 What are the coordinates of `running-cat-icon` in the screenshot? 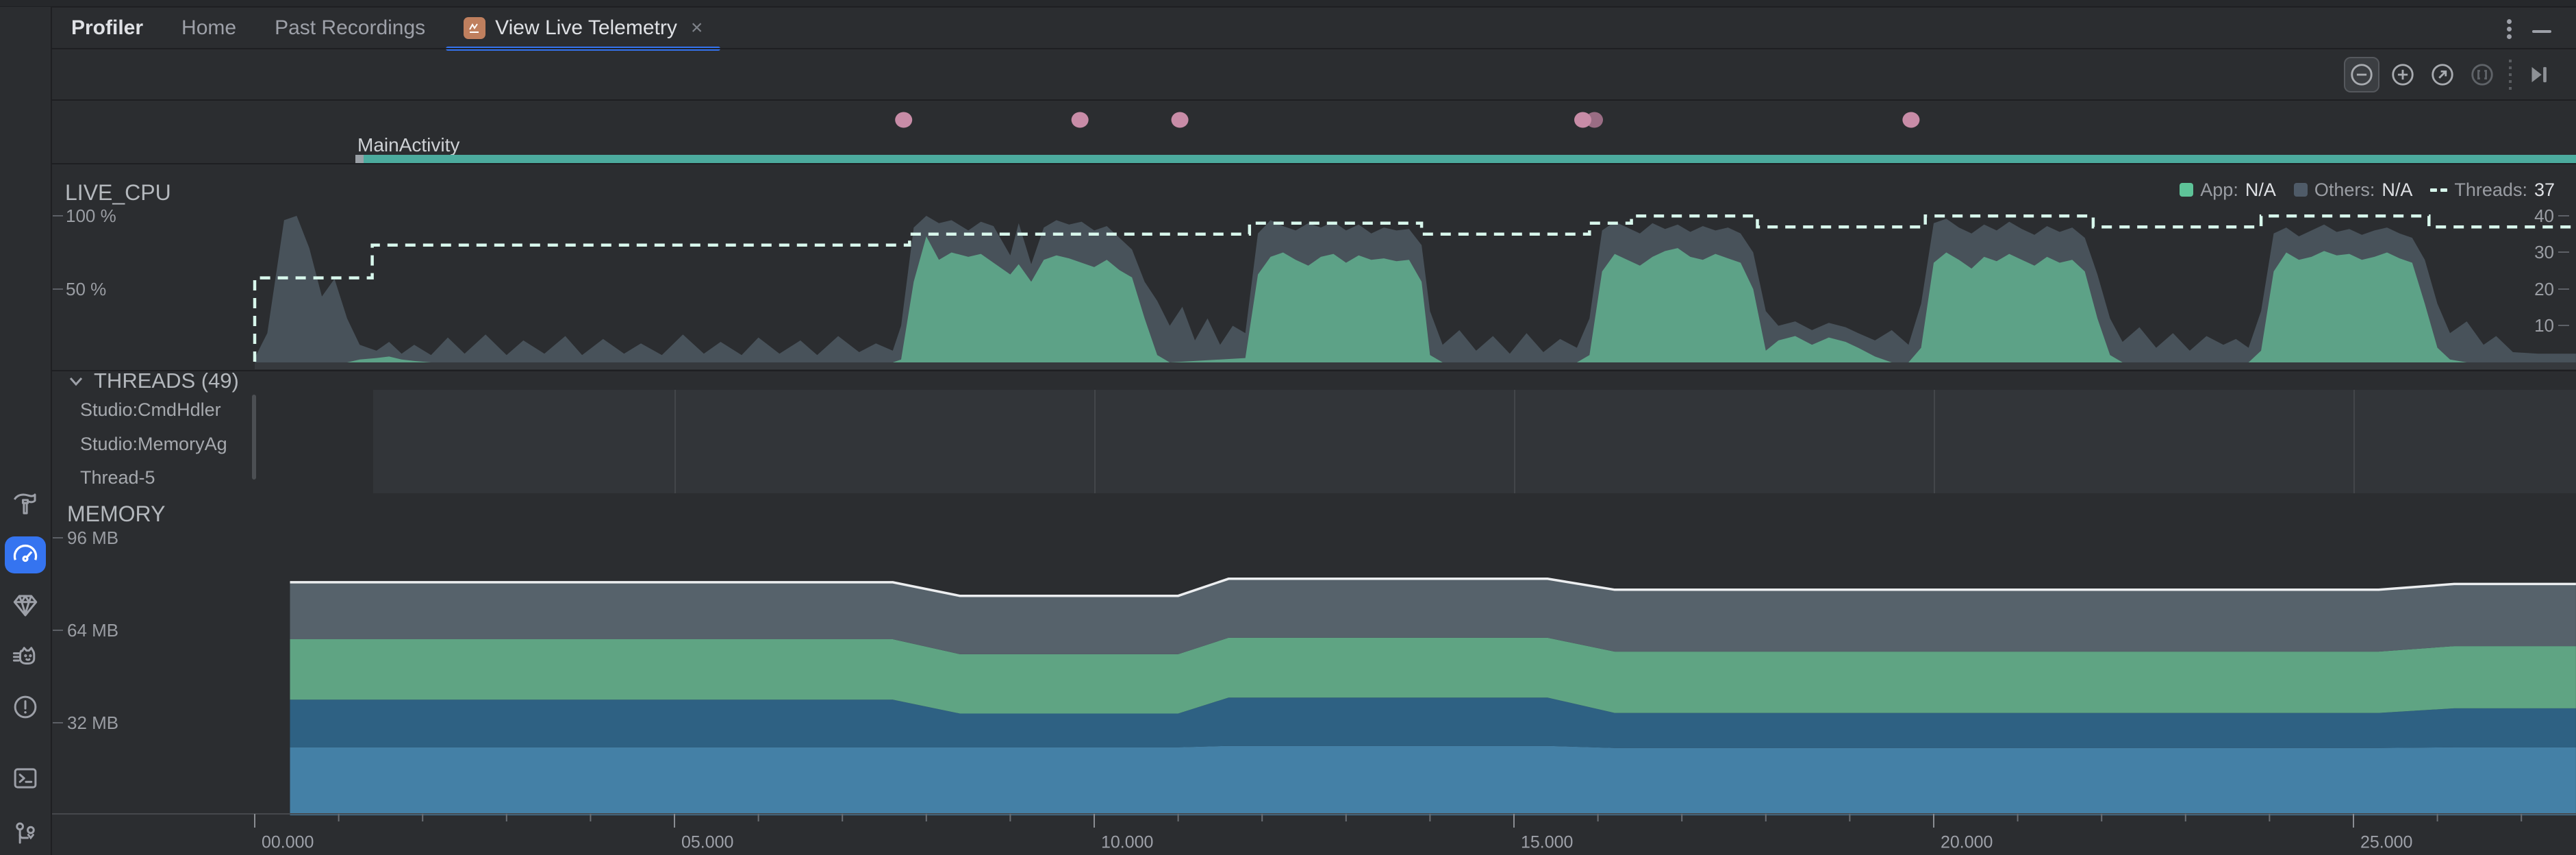 It's located at (25, 657).